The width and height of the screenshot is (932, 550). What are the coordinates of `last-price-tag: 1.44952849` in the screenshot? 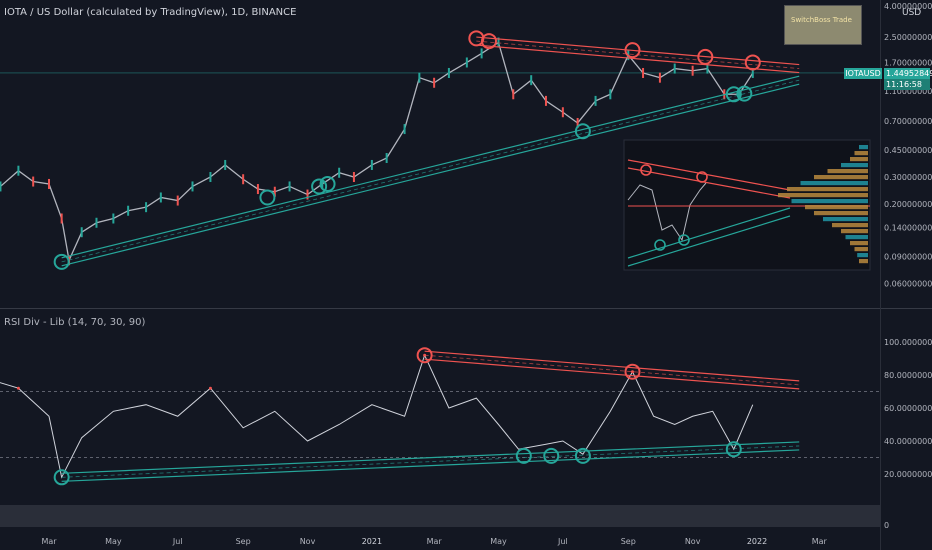 It's located at (908, 73).